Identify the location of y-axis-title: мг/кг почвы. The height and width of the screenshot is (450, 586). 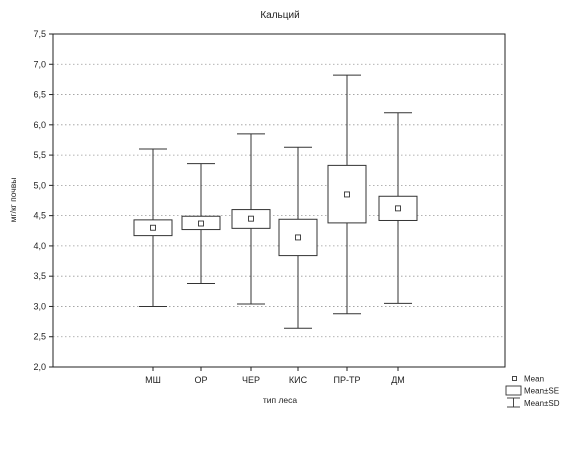
(13, 200).